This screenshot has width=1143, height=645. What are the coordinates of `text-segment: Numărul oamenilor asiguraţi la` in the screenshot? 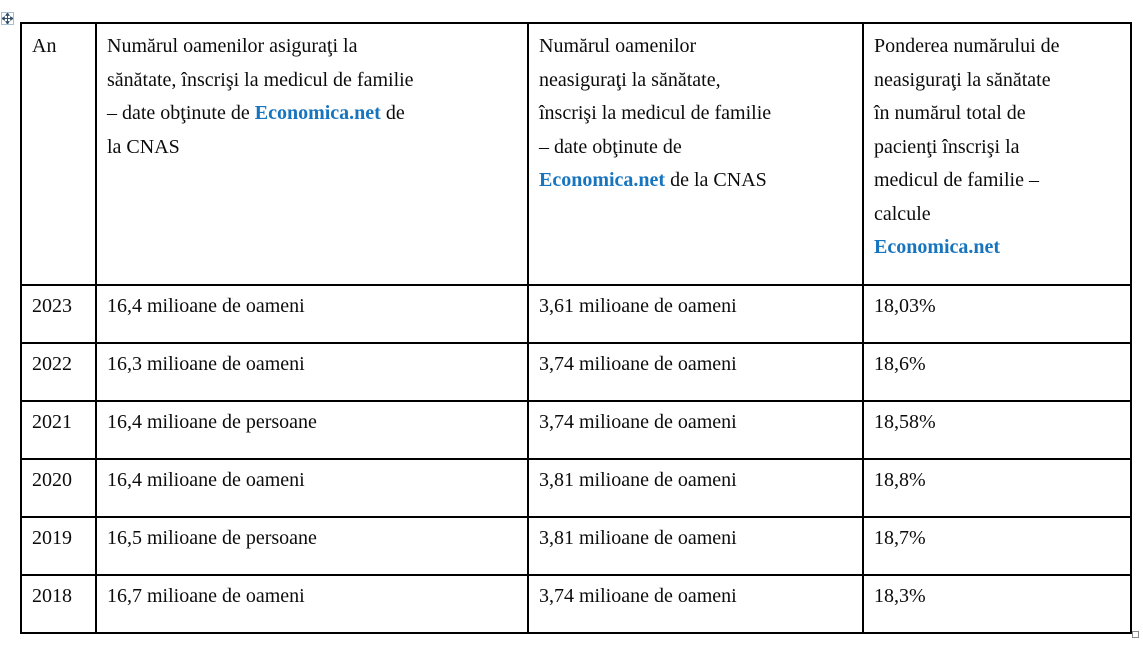 It's located at (232, 46).